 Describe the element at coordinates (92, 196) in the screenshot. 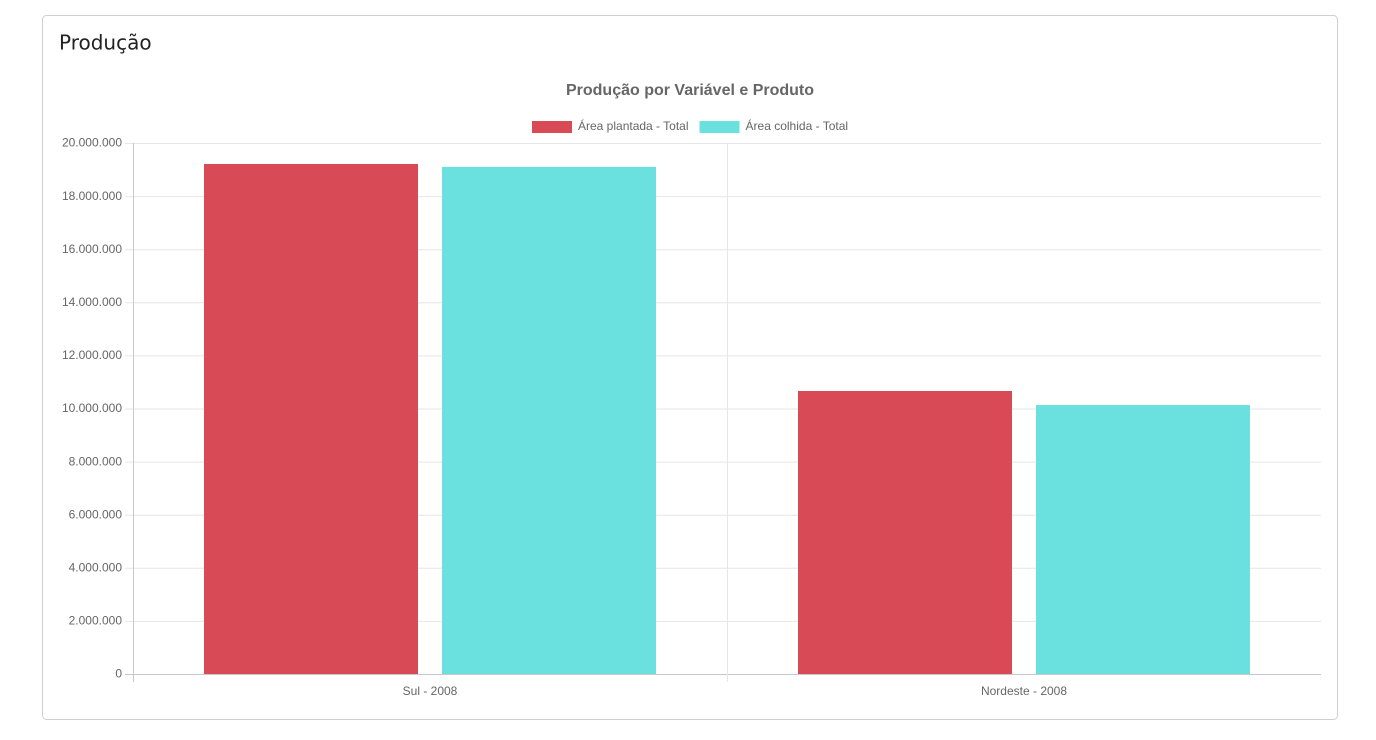

I see `y-tick-label: 18.000.000` at that location.